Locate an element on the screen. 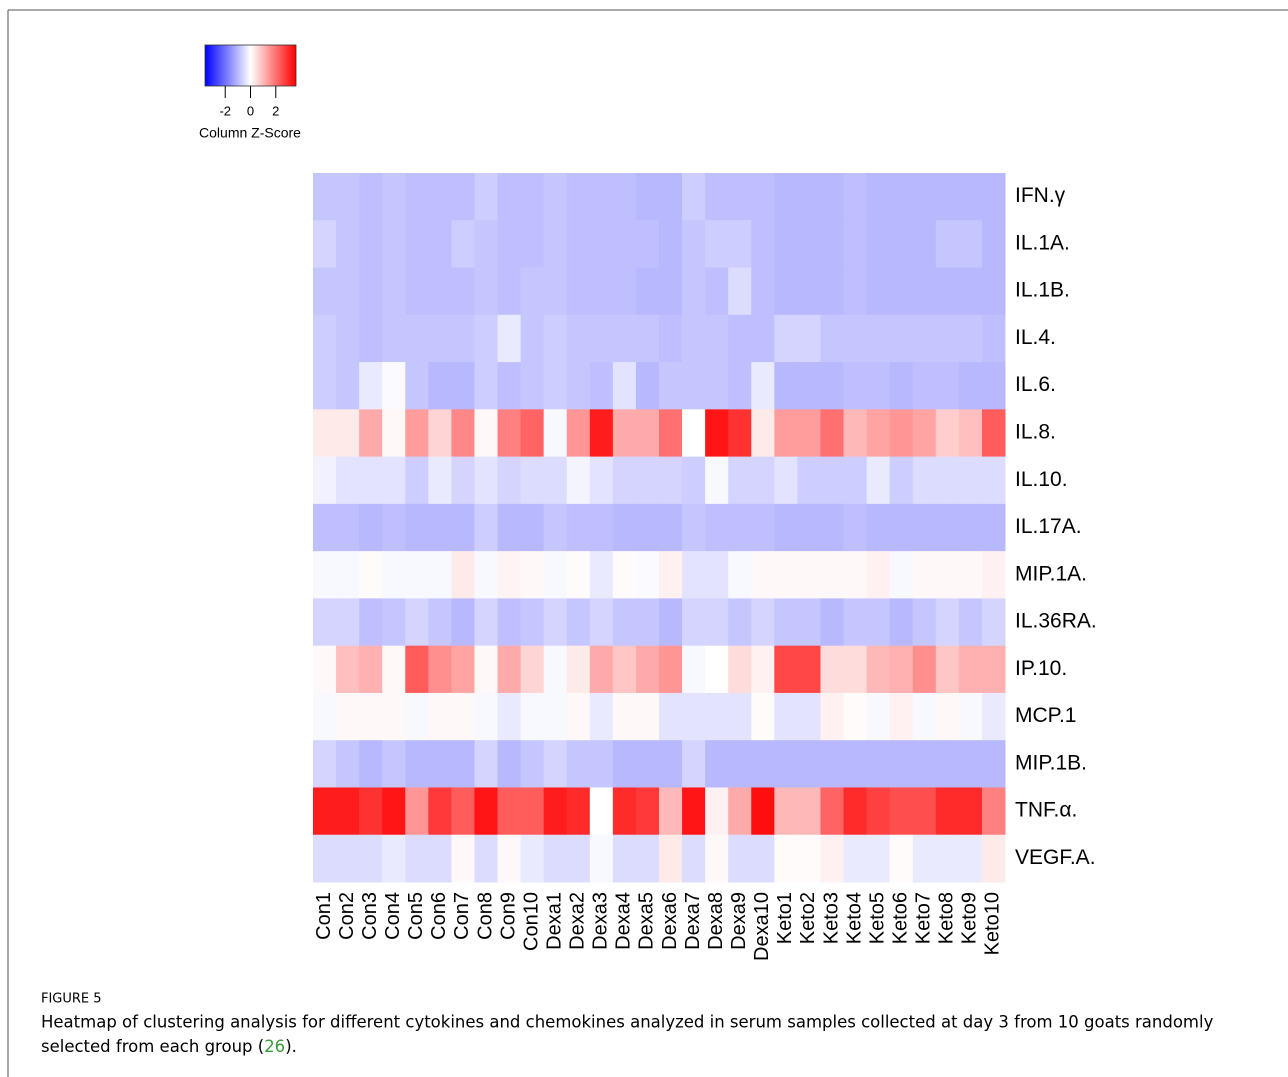 Image resolution: width=1288 pixels, height=1077 pixels. caption-ref: 26 is located at coordinates (274, 1046).